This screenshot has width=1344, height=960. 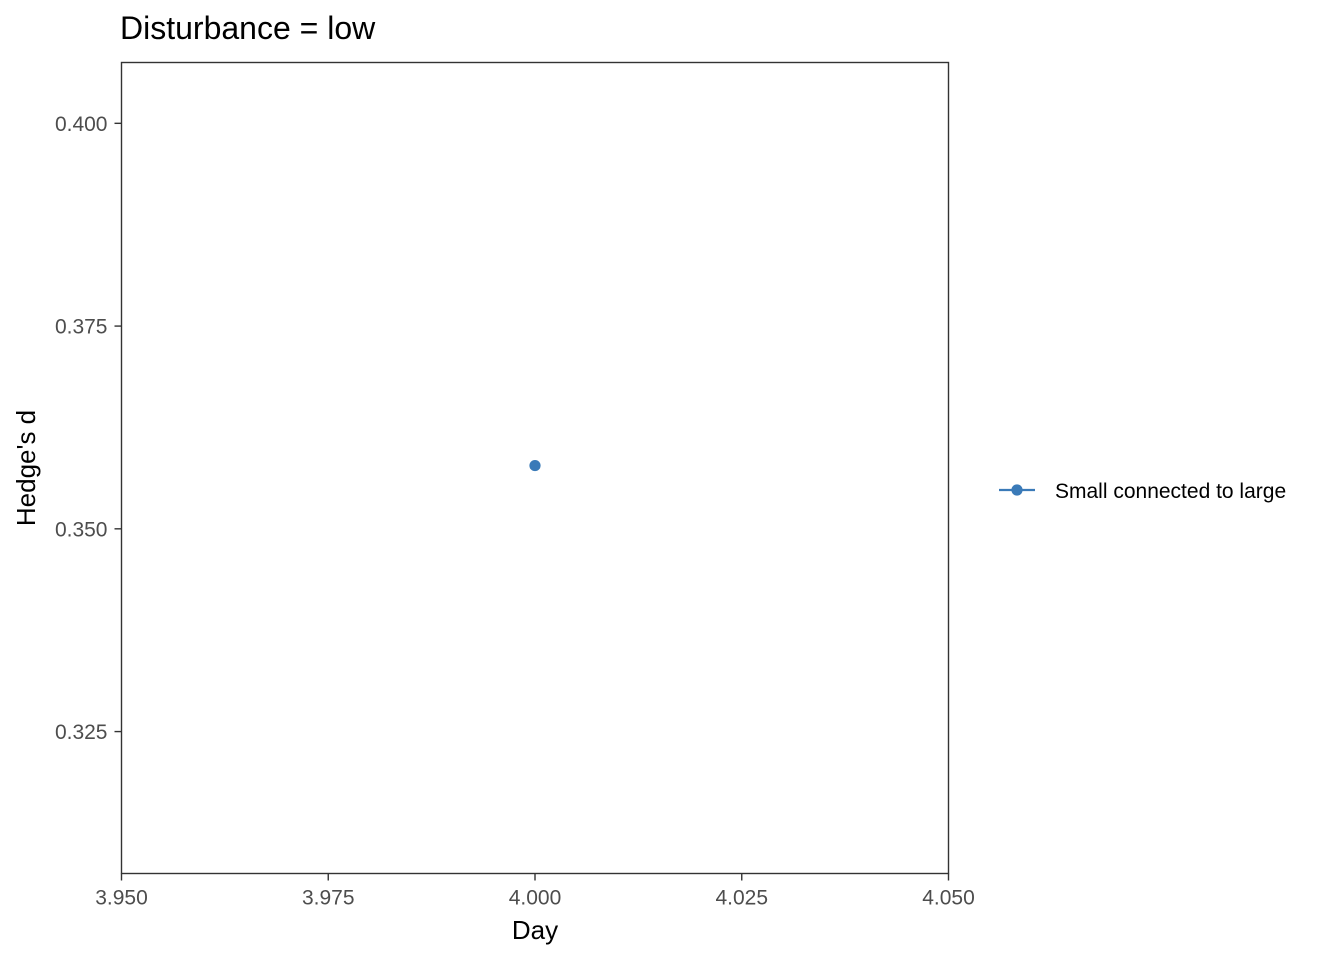 What do you see at coordinates (88, 428) in the screenshot?
I see `y-axis: 0.325 0.350 0.375 0.400` at bounding box center [88, 428].